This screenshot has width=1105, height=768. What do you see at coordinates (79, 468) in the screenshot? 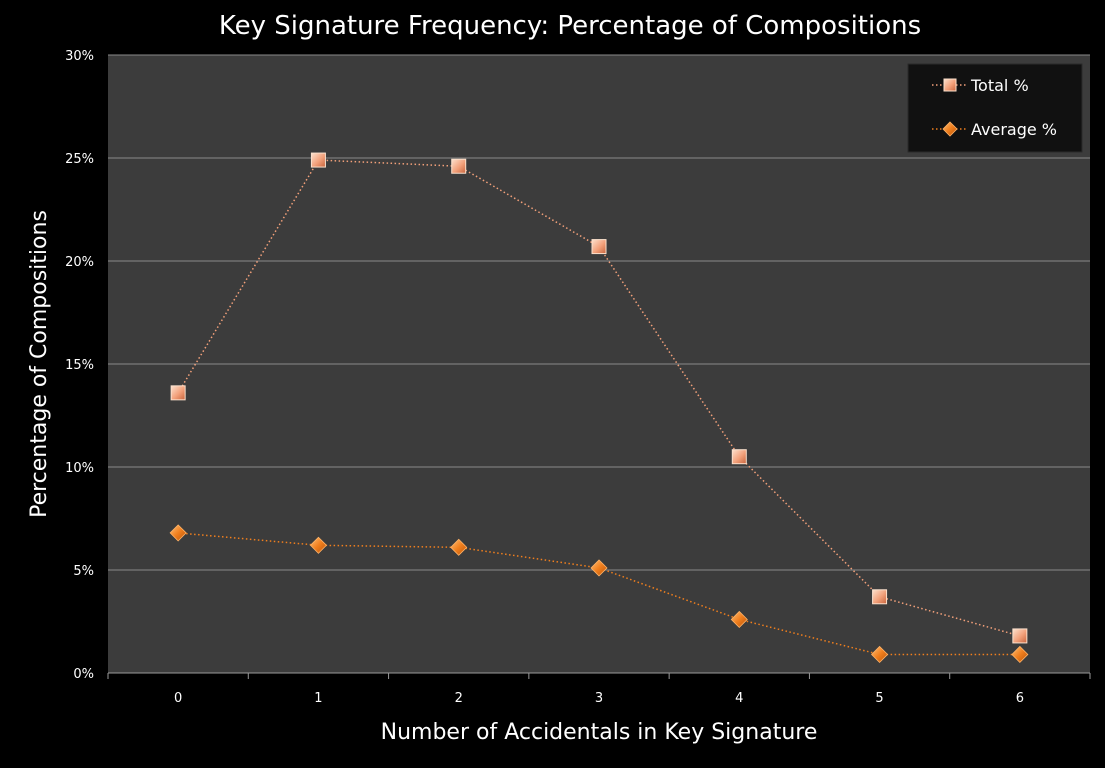
I see `y-tick-label: 10%` at bounding box center [79, 468].